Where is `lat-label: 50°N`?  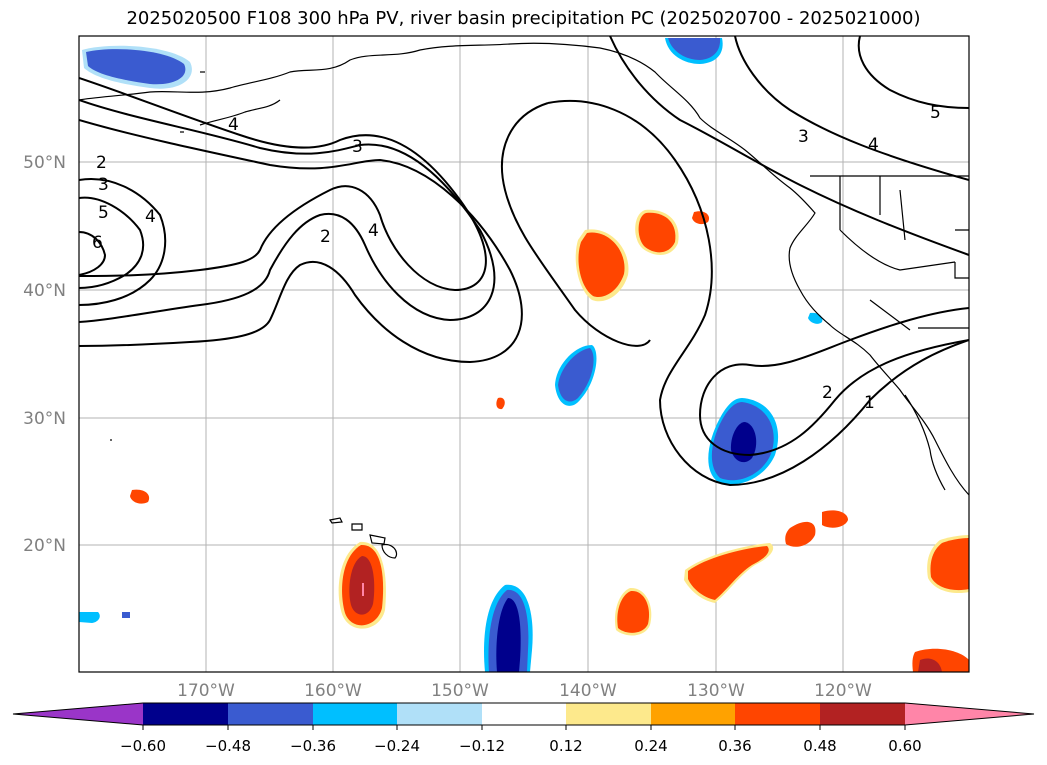 lat-label: 50°N is located at coordinates (44, 163).